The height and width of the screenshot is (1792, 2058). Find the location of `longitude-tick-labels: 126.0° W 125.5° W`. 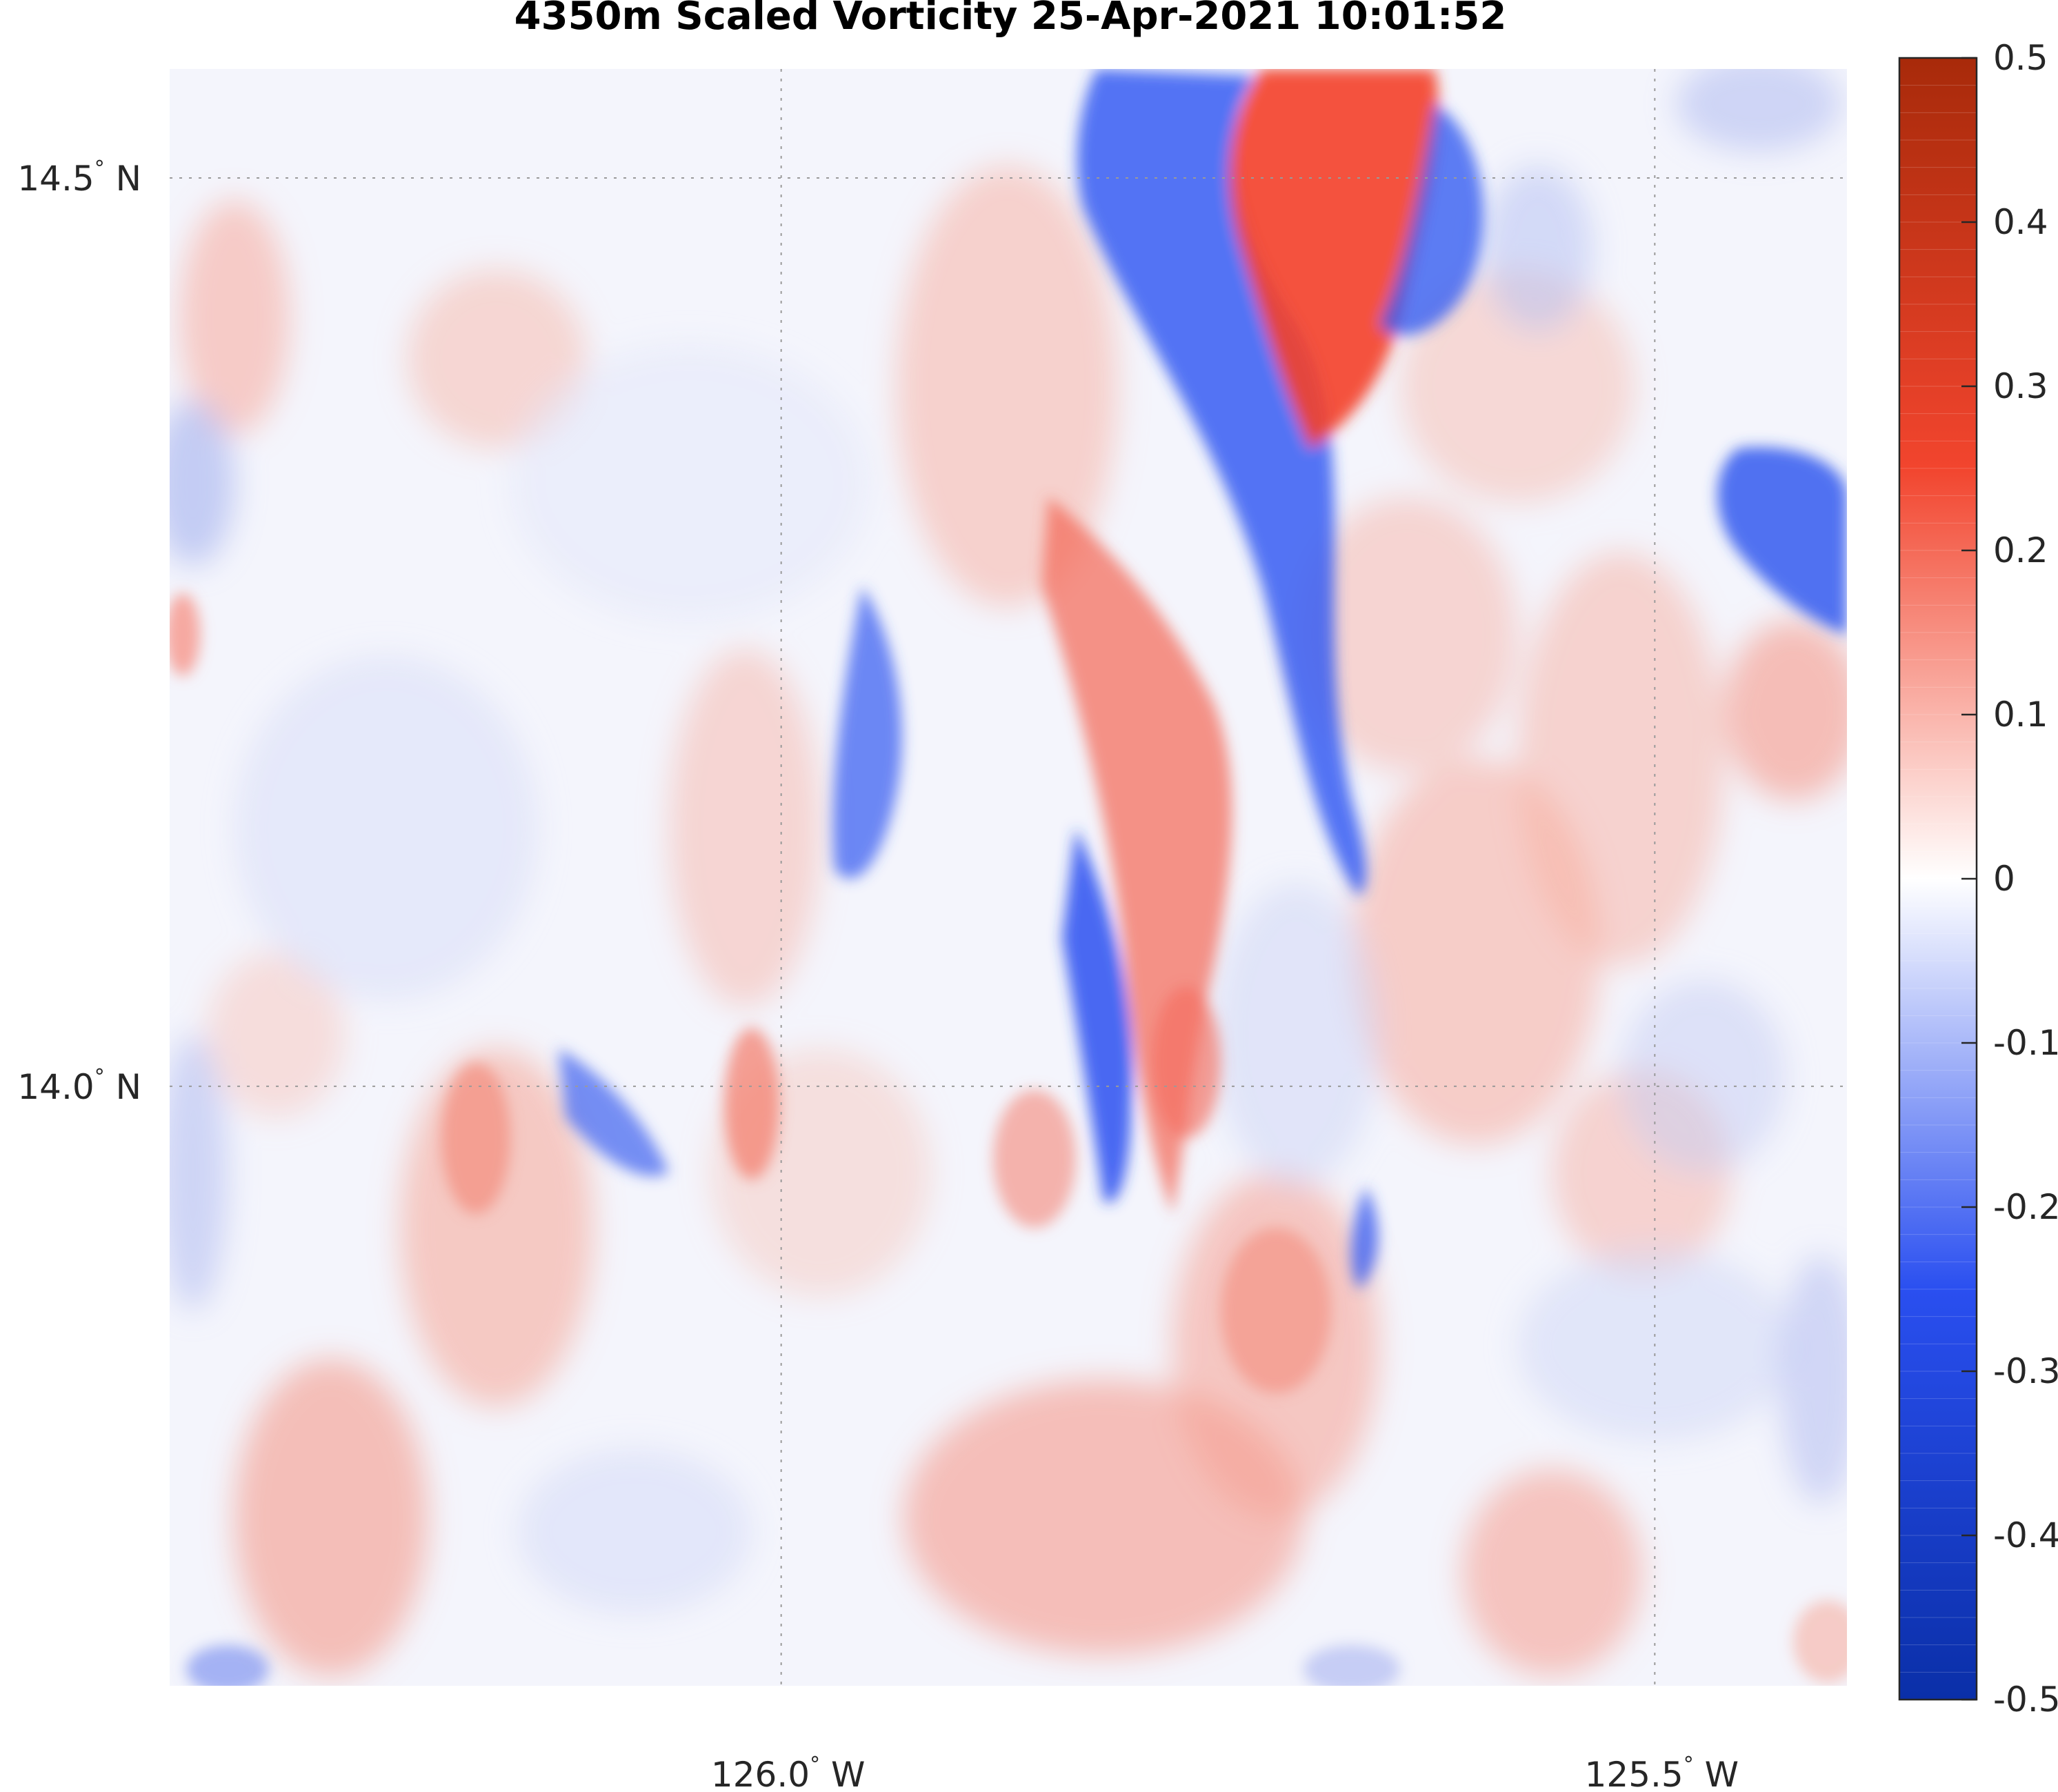

longitude-tick-labels: 126.0° W 125.5° W is located at coordinates (1225, 1772).